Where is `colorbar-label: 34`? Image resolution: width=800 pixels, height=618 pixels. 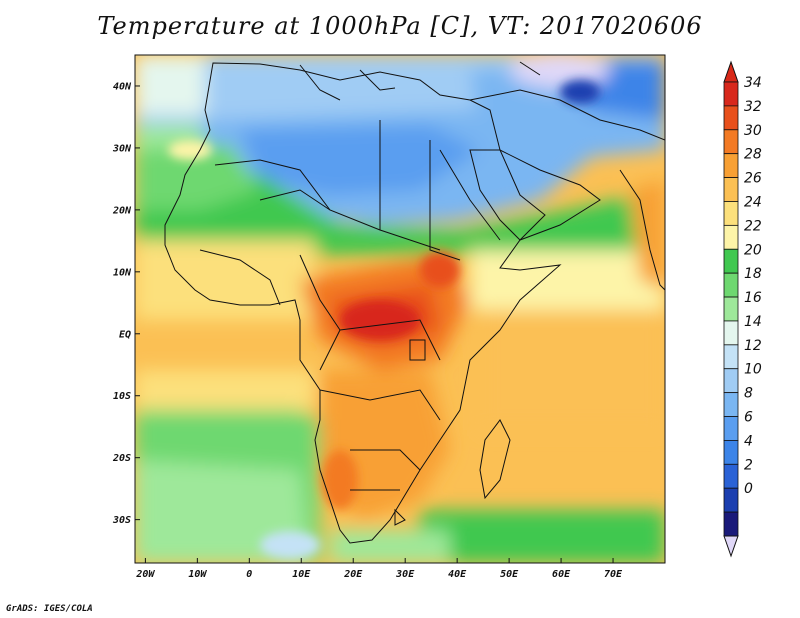
colorbar-label: 34 is located at coordinates (753, 83).